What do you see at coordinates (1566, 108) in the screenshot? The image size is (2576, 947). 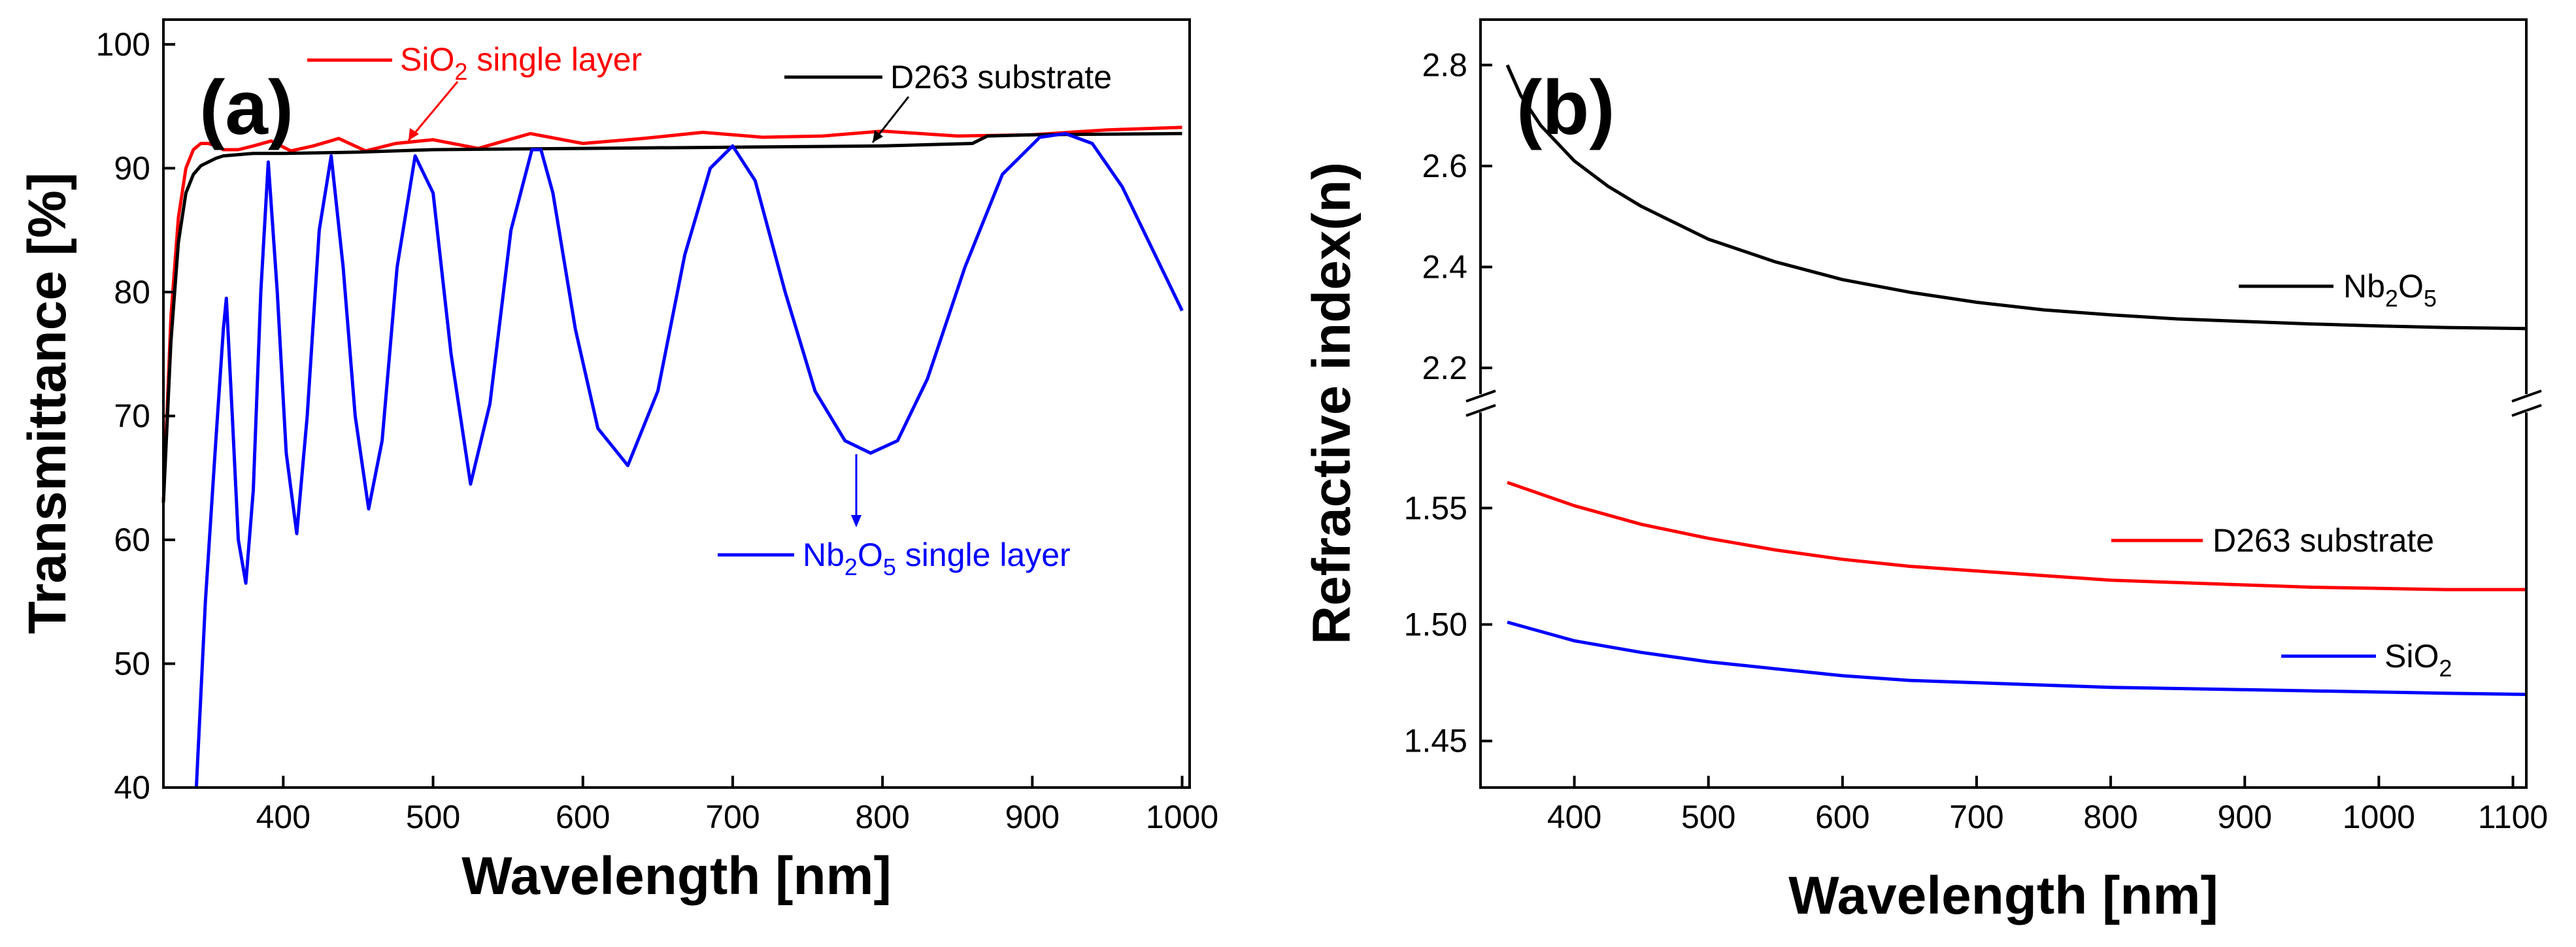 I see `panel-b-letter: (b)` at bounding box center [1566, 108].